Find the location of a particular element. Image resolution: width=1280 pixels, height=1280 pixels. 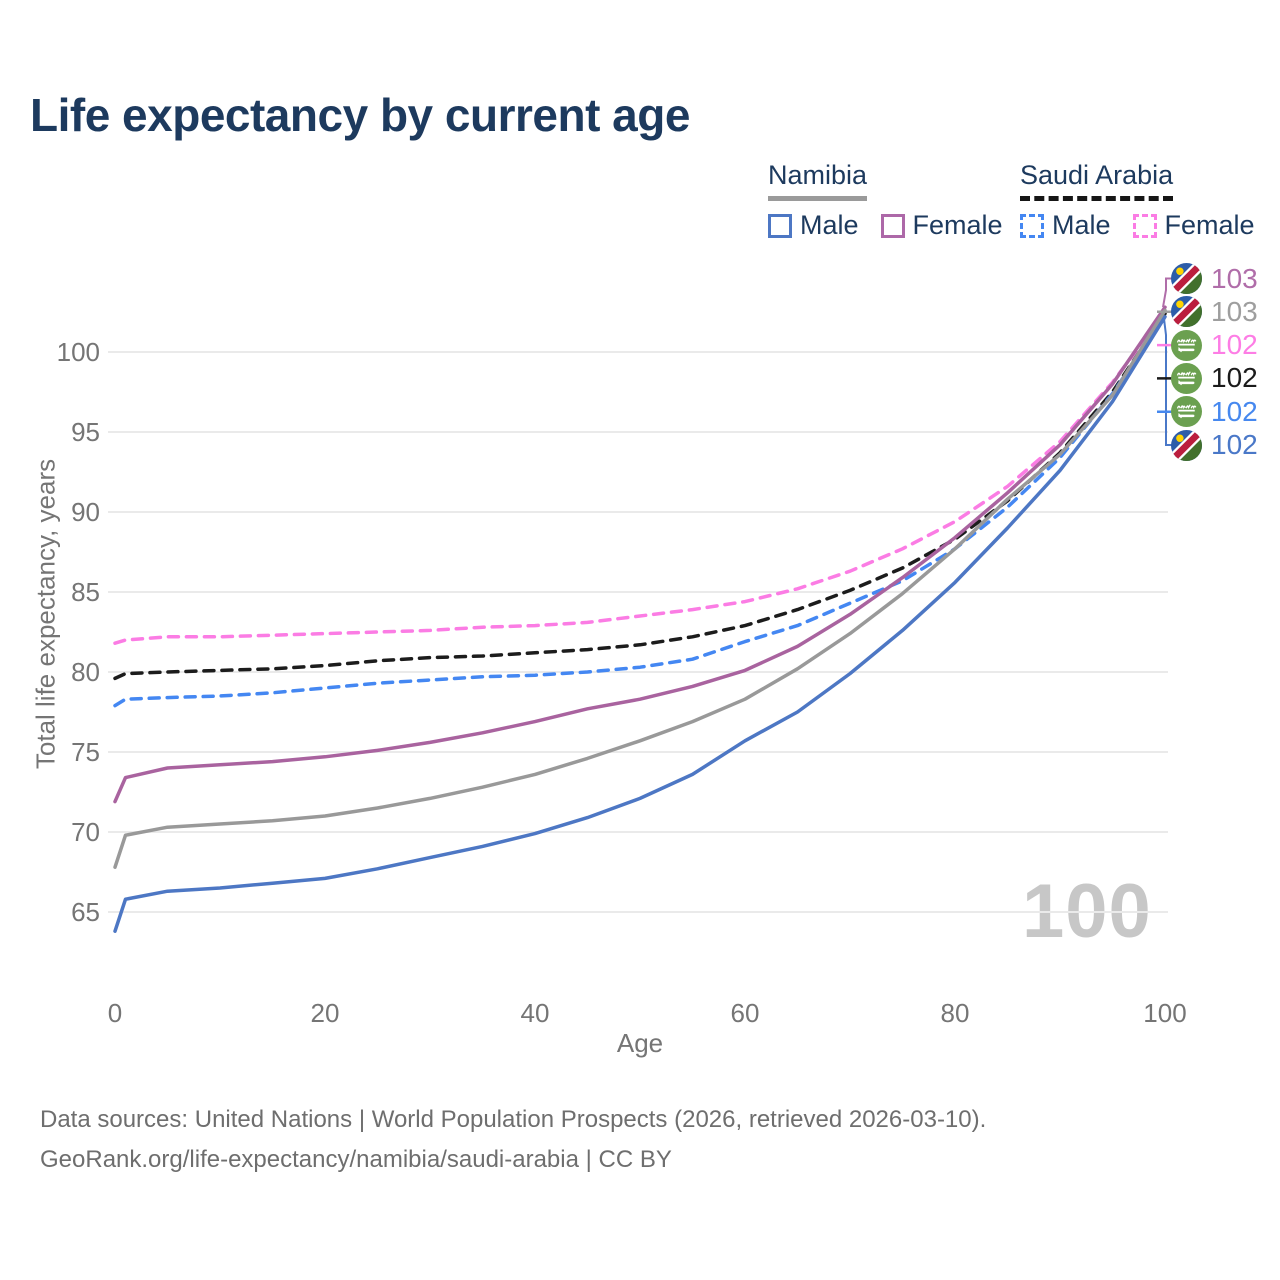

end-label-saudi-male: 102 is located at coordinates (1214, 412).